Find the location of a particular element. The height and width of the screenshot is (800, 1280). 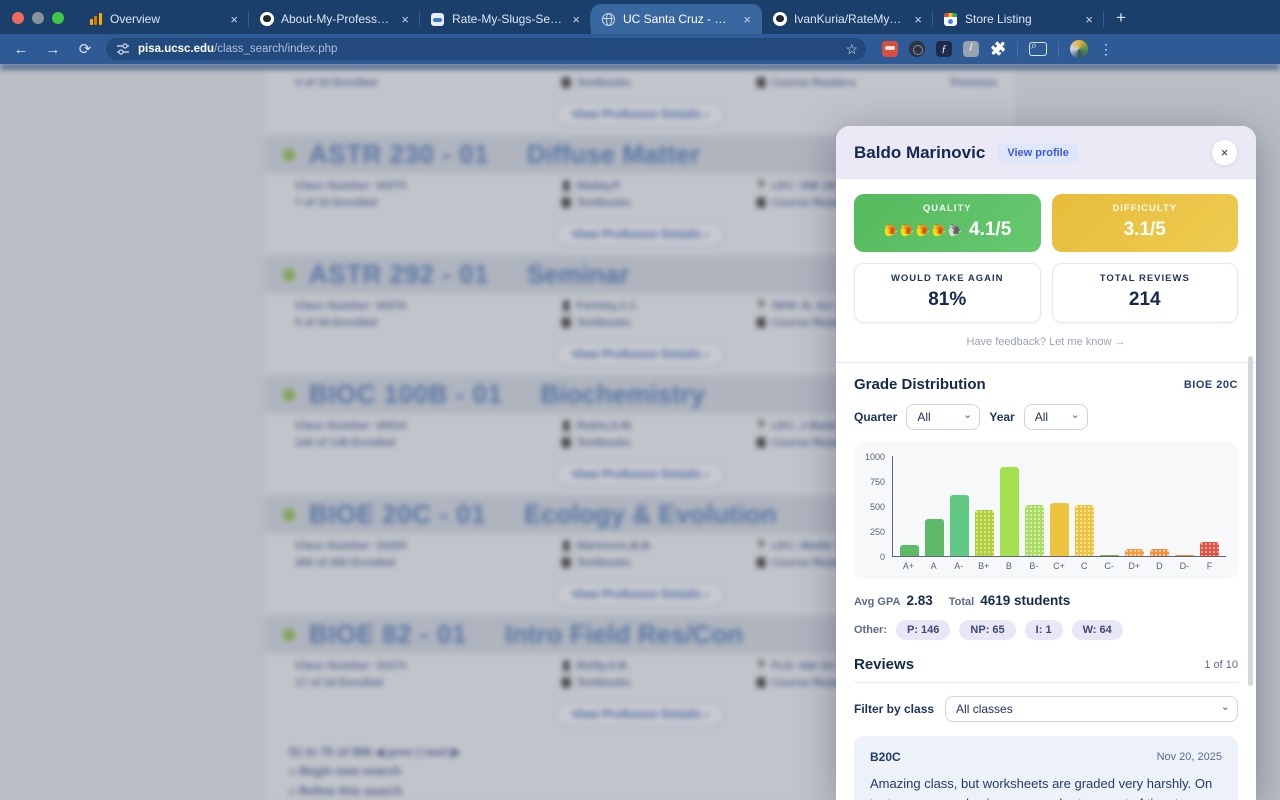

chart-bar-D is located at coordinates (1159, 552).